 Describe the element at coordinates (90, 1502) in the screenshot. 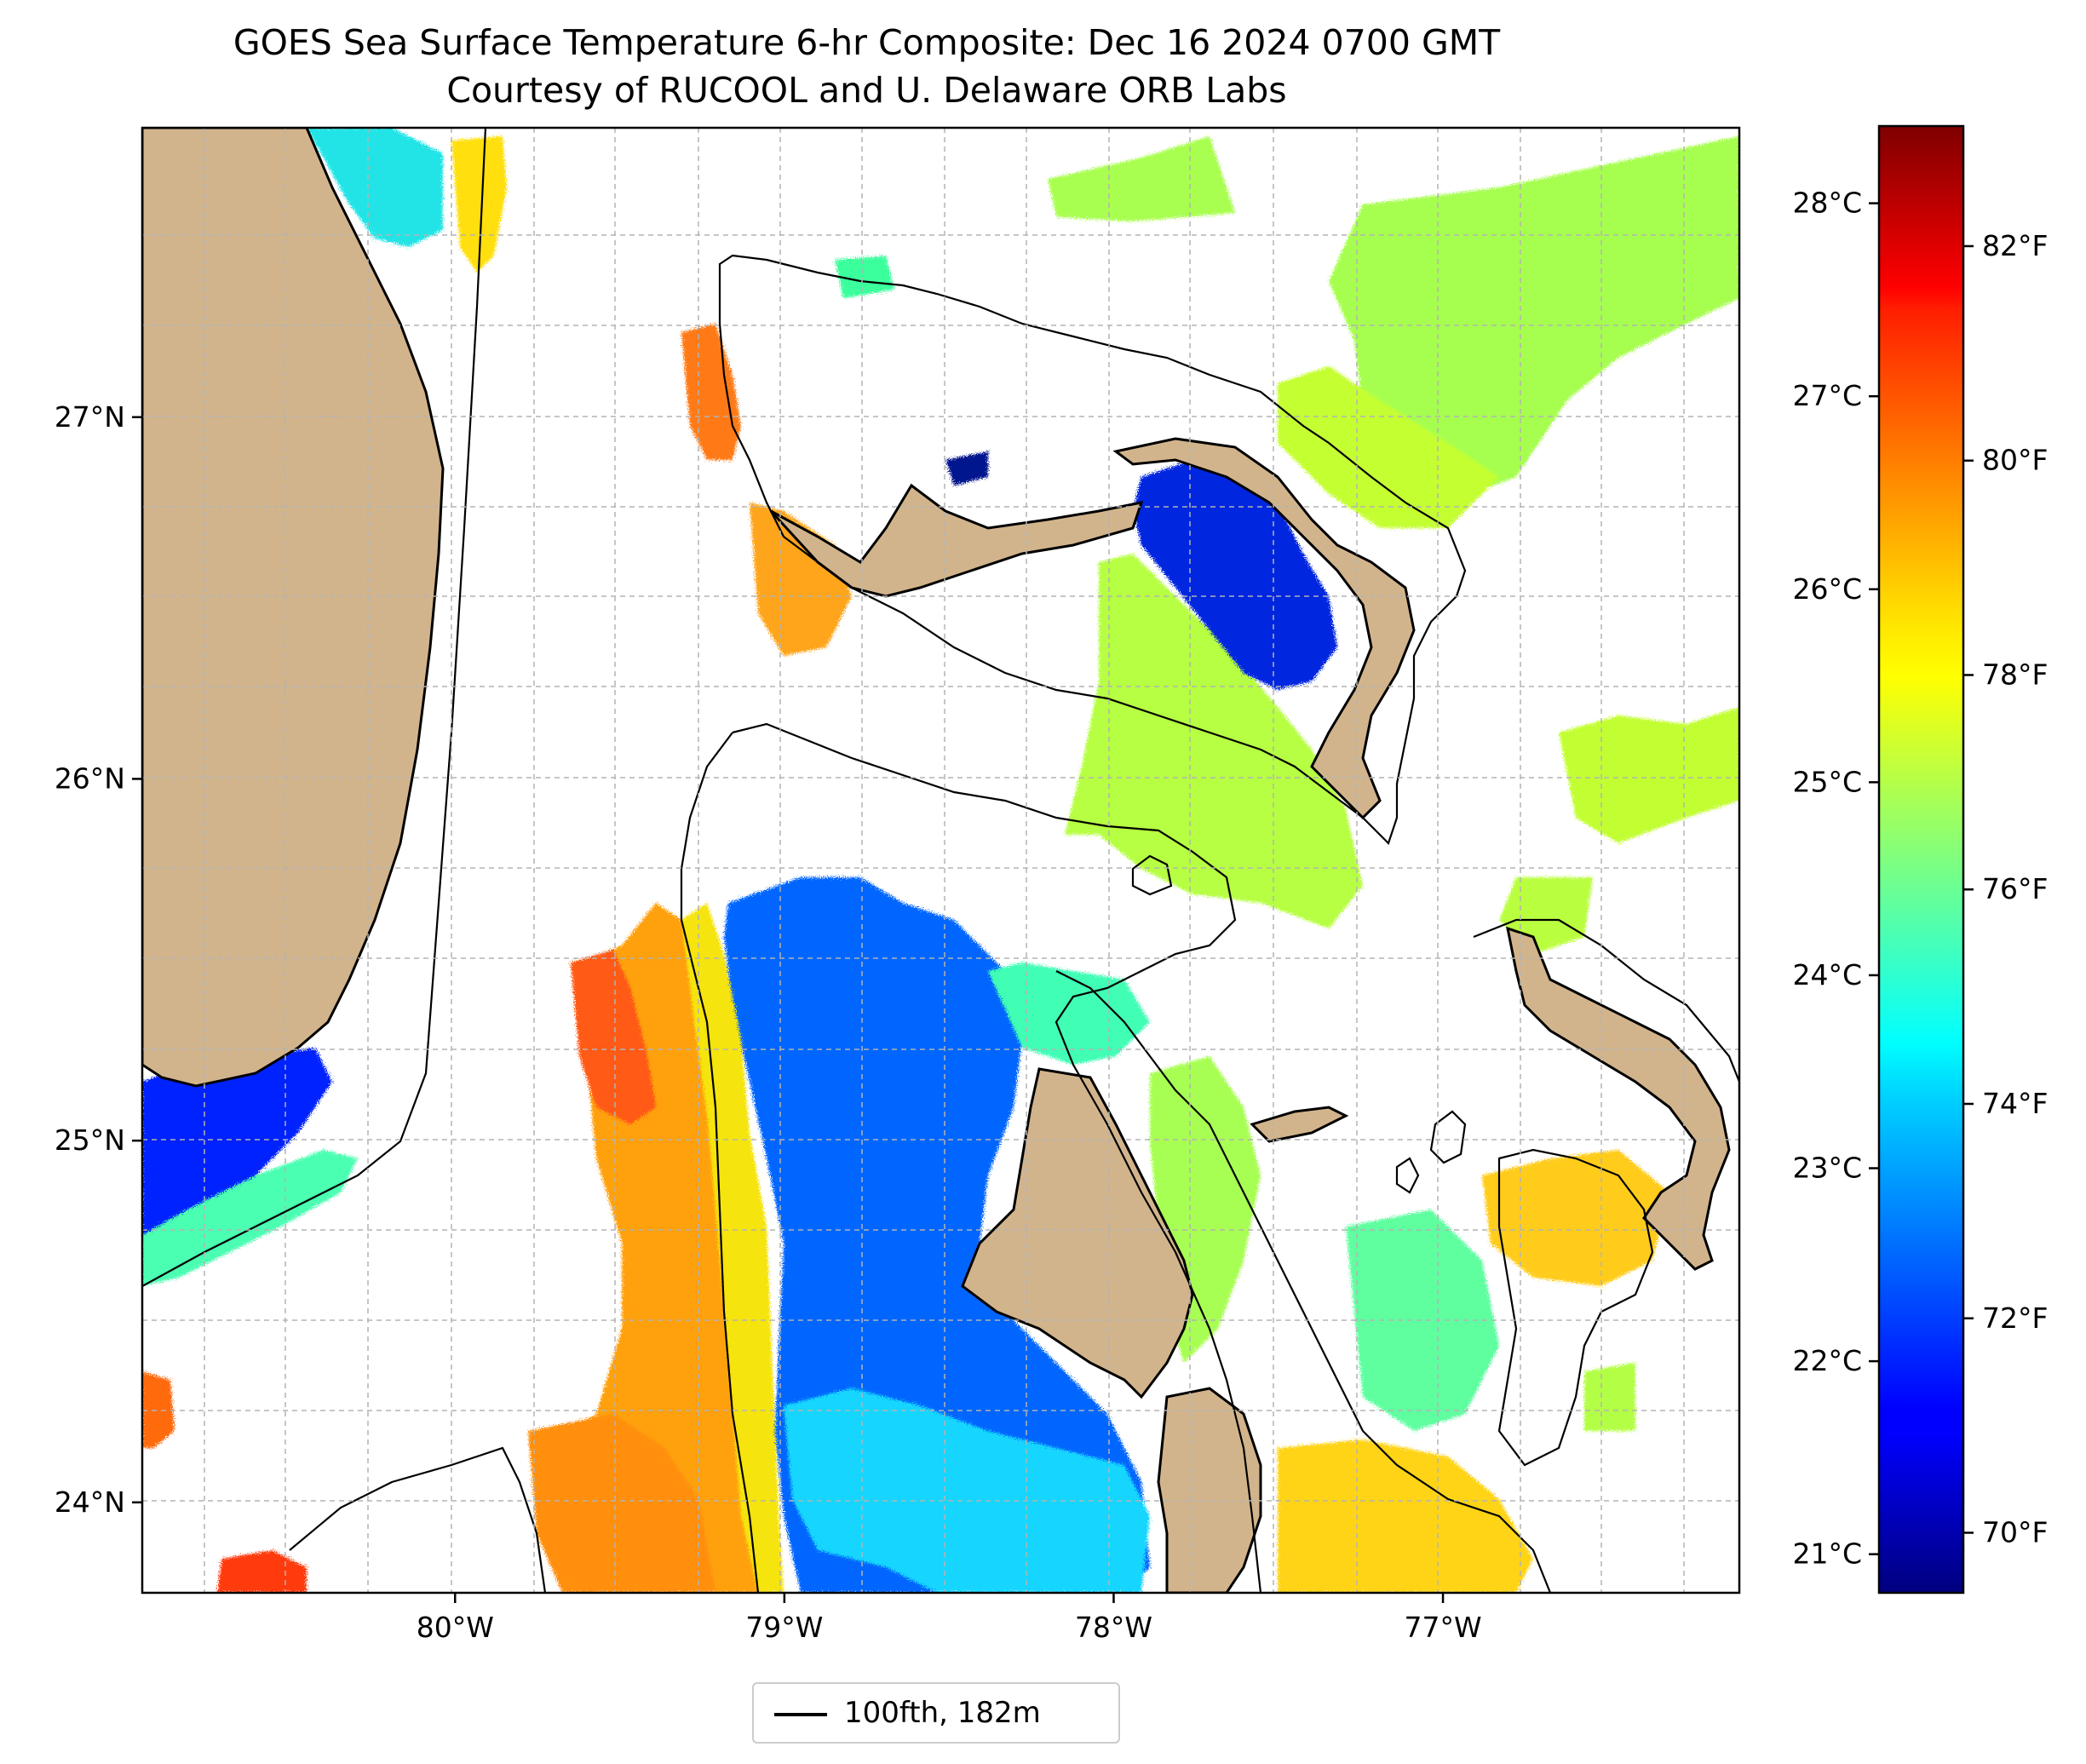

I see `lat-tick-label: 24°N` at that location.